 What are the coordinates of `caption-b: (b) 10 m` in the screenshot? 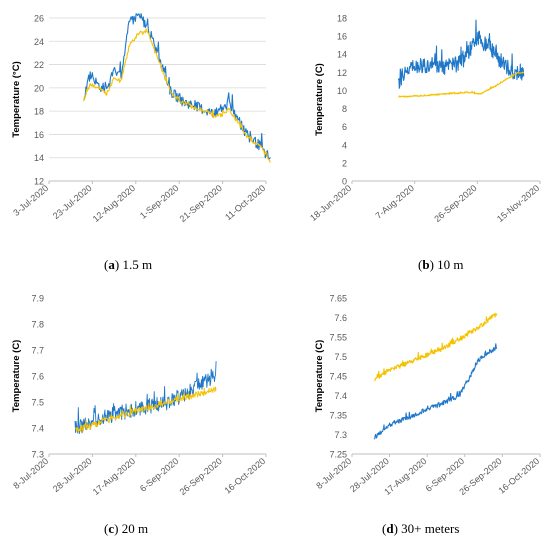 It's located at (441, 264).